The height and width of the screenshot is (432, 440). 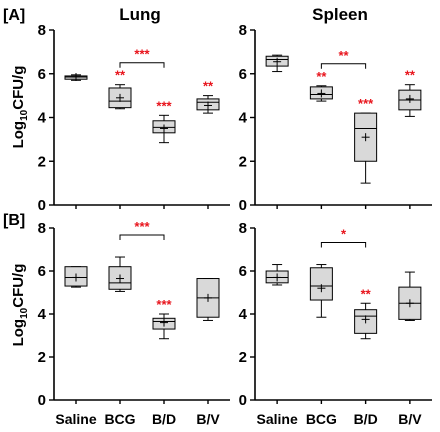 What do you see at coordinates (14, 220) in the screenshot?
I see `row-tag-b: [B]` at bounding box center [14, 220].